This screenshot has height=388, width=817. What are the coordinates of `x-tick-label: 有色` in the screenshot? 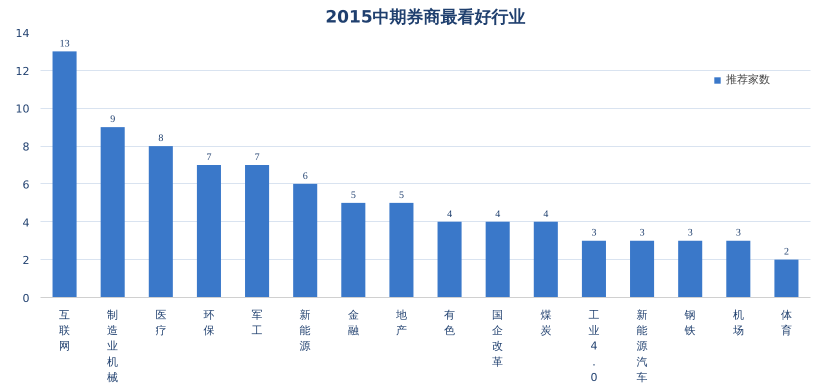 It's located at (450, 323).